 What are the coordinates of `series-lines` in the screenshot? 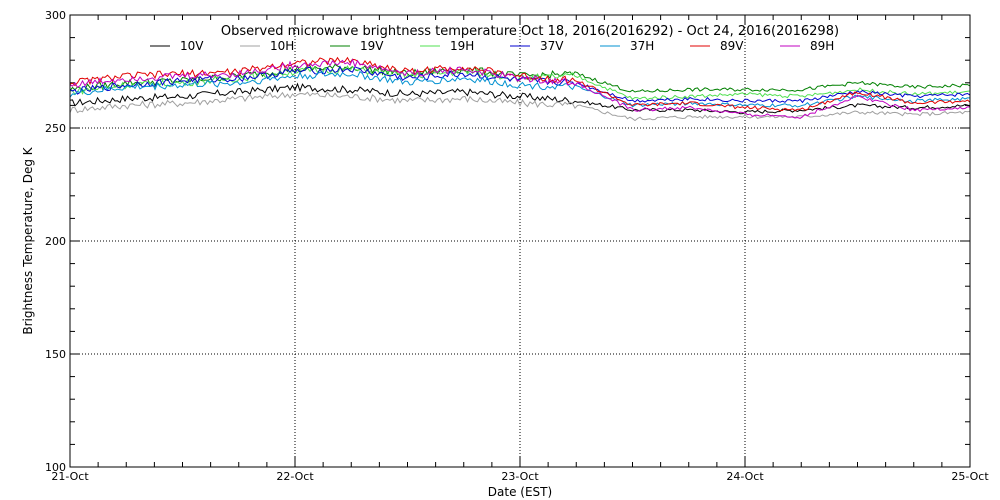 It's located at (520, 89).